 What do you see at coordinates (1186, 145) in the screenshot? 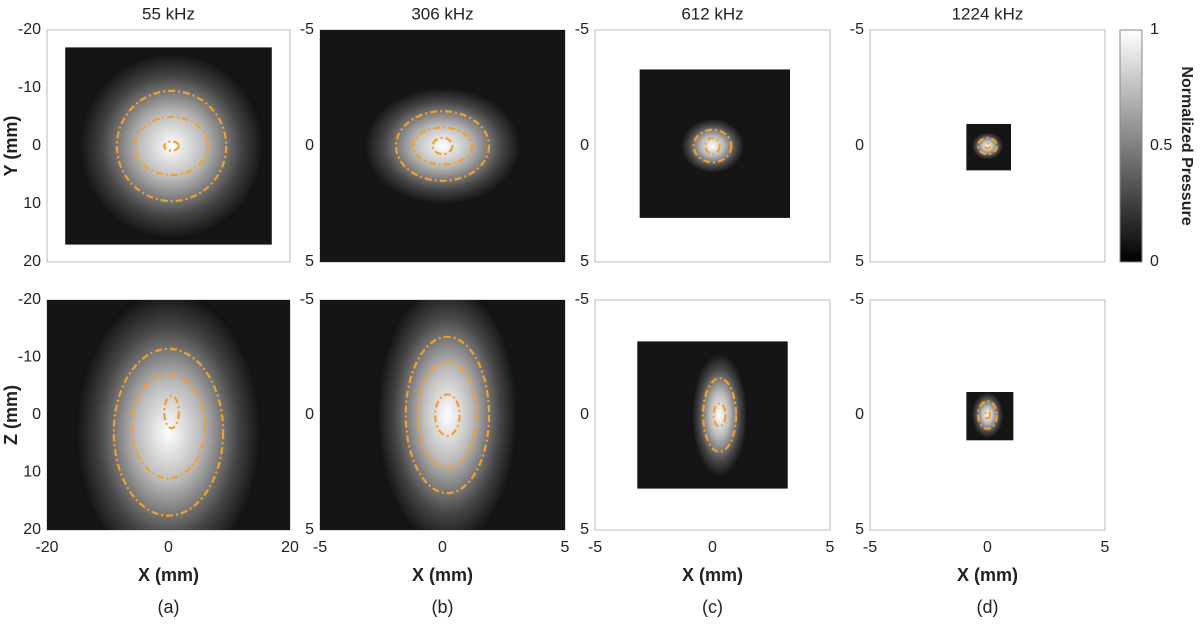
I see `colorbar-label: Normalized Pressure` at bounding box center [1186, 145].